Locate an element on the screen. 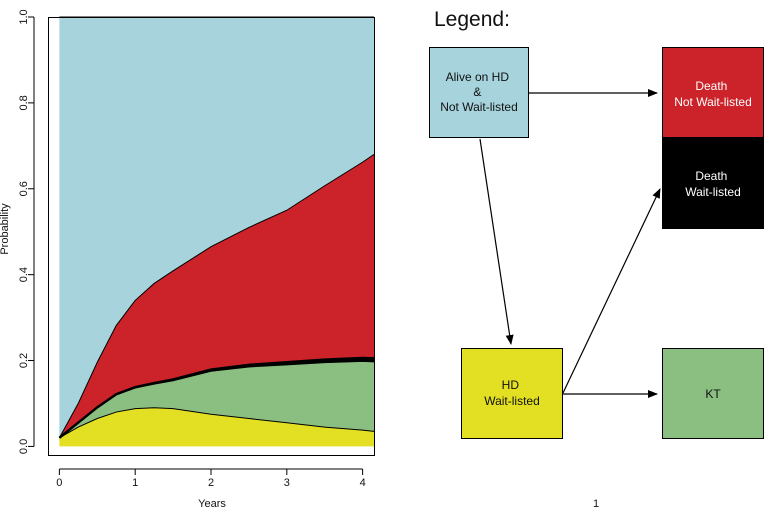 The image size is (767, 509). x-axis-label: Years is located at coordinates (212, 503).